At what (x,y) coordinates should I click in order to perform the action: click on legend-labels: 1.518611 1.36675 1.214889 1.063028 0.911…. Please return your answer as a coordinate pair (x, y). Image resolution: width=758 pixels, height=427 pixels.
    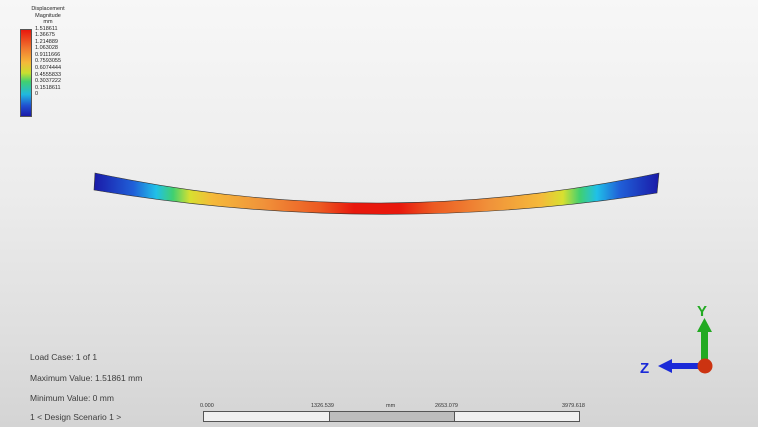
    Looking at the image, I should click on (48, 62).